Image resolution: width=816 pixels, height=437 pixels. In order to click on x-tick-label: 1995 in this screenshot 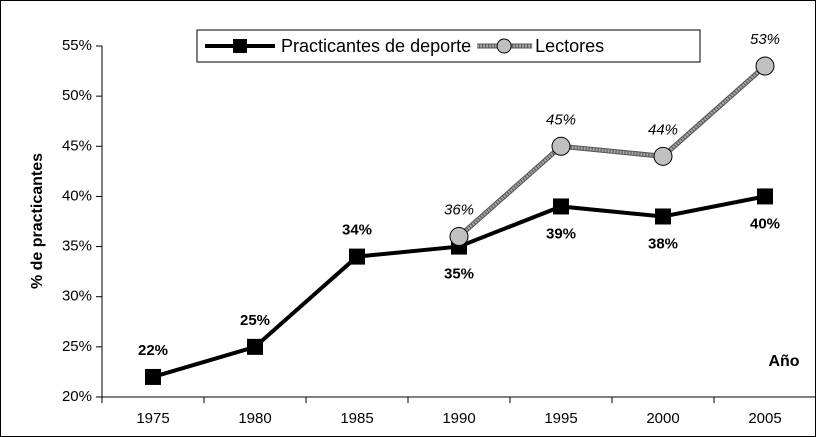, I will do `click(560, 418)`.